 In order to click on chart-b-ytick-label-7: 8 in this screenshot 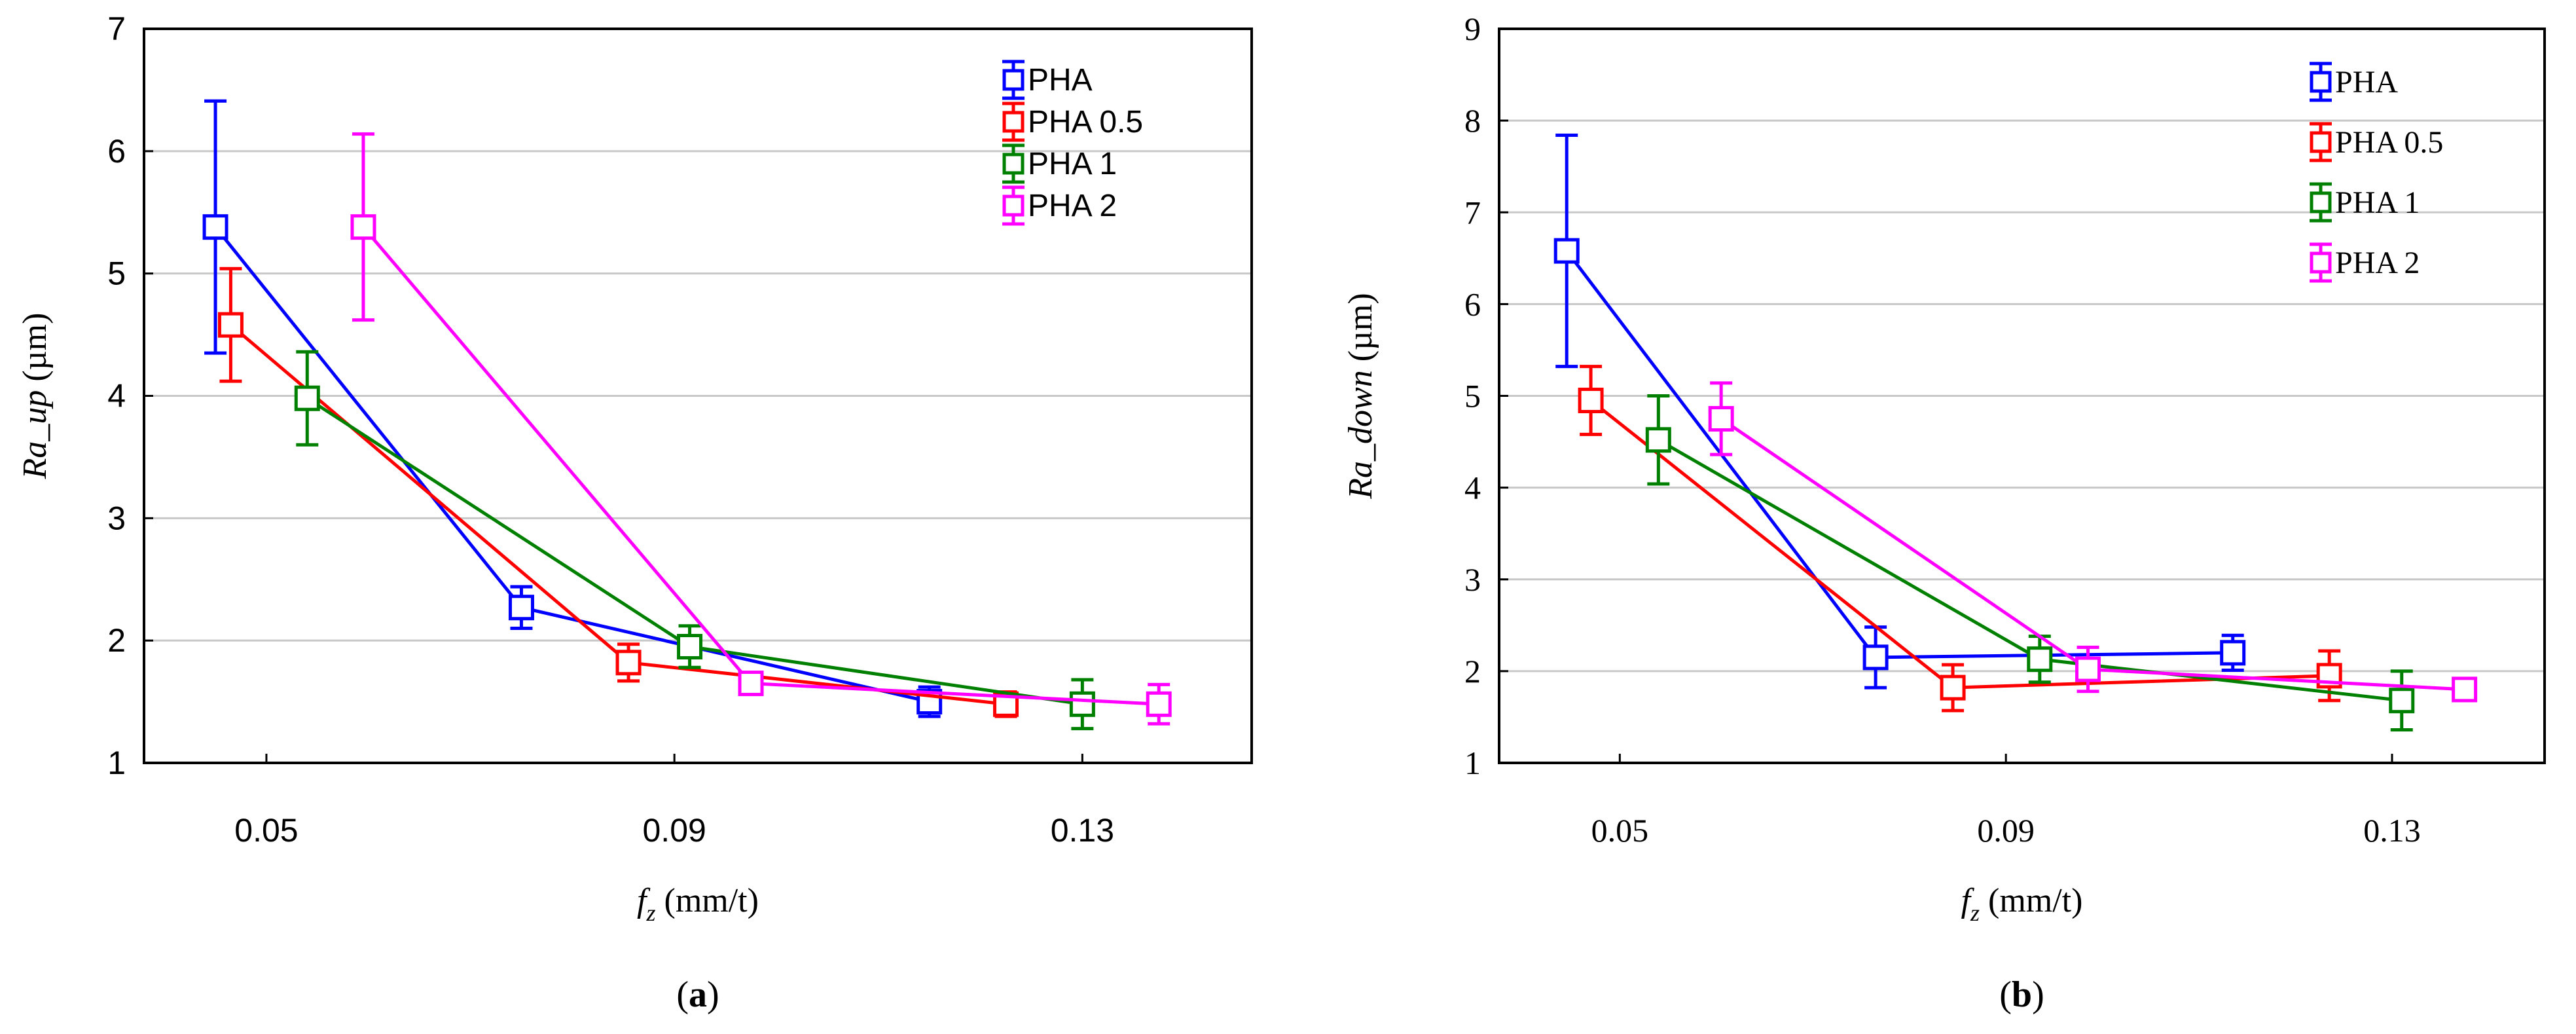, I will do `click(1472, 120)`.